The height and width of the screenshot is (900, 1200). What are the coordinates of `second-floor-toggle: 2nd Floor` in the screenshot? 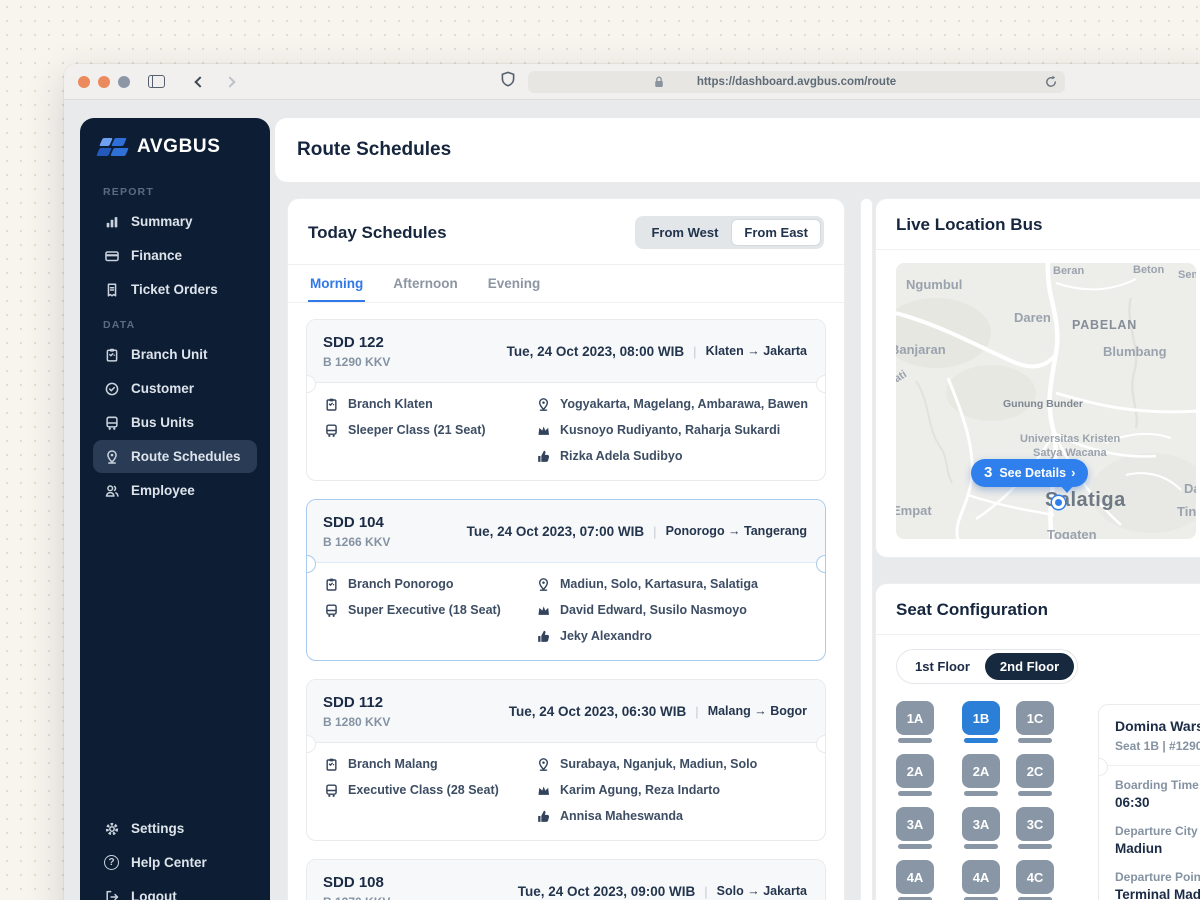 It's located at (1029, 666).